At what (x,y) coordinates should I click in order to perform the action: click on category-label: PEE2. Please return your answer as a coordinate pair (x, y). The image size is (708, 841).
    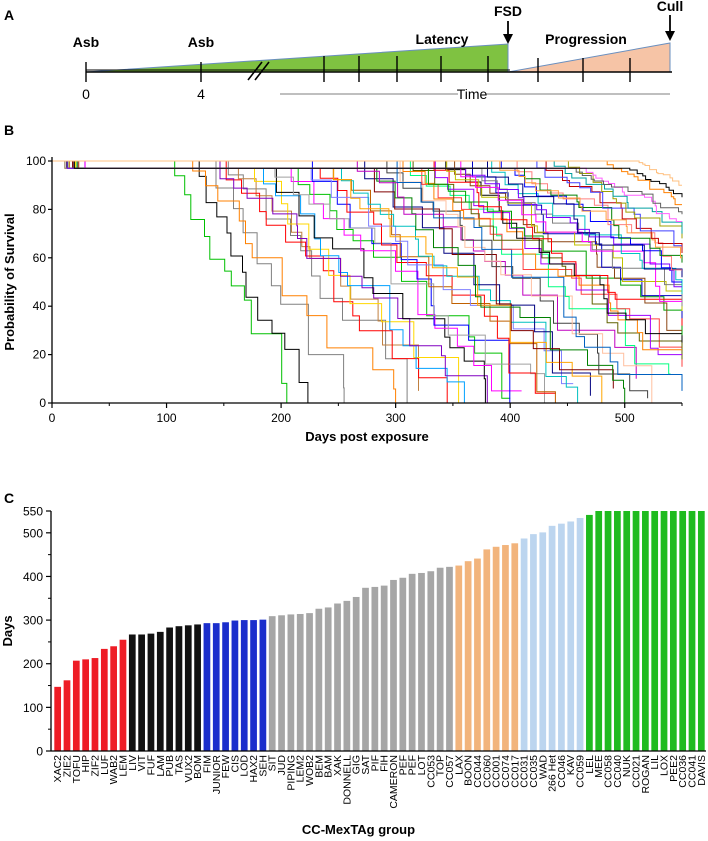
    Looking at the image, I should click on (674, 768).